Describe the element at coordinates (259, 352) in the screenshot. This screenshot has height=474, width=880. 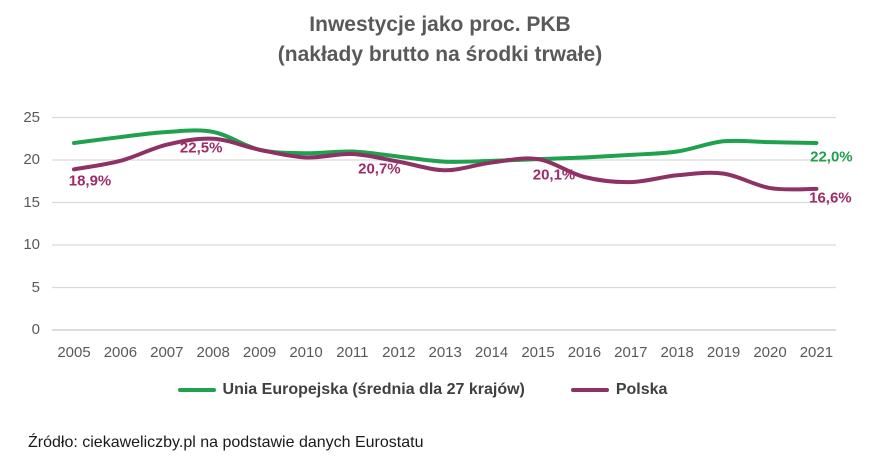
I see `x-tick-label-2009: 2009` at that location.